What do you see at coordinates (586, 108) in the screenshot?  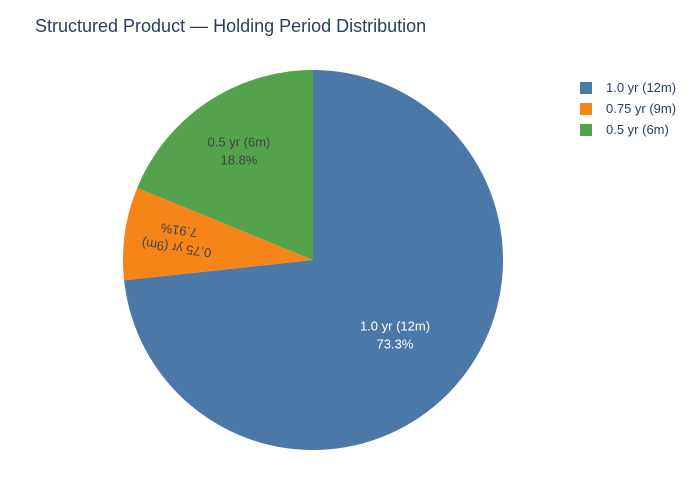 I see `legend-swatch-0-75yr` at bounding box center [586, 108].